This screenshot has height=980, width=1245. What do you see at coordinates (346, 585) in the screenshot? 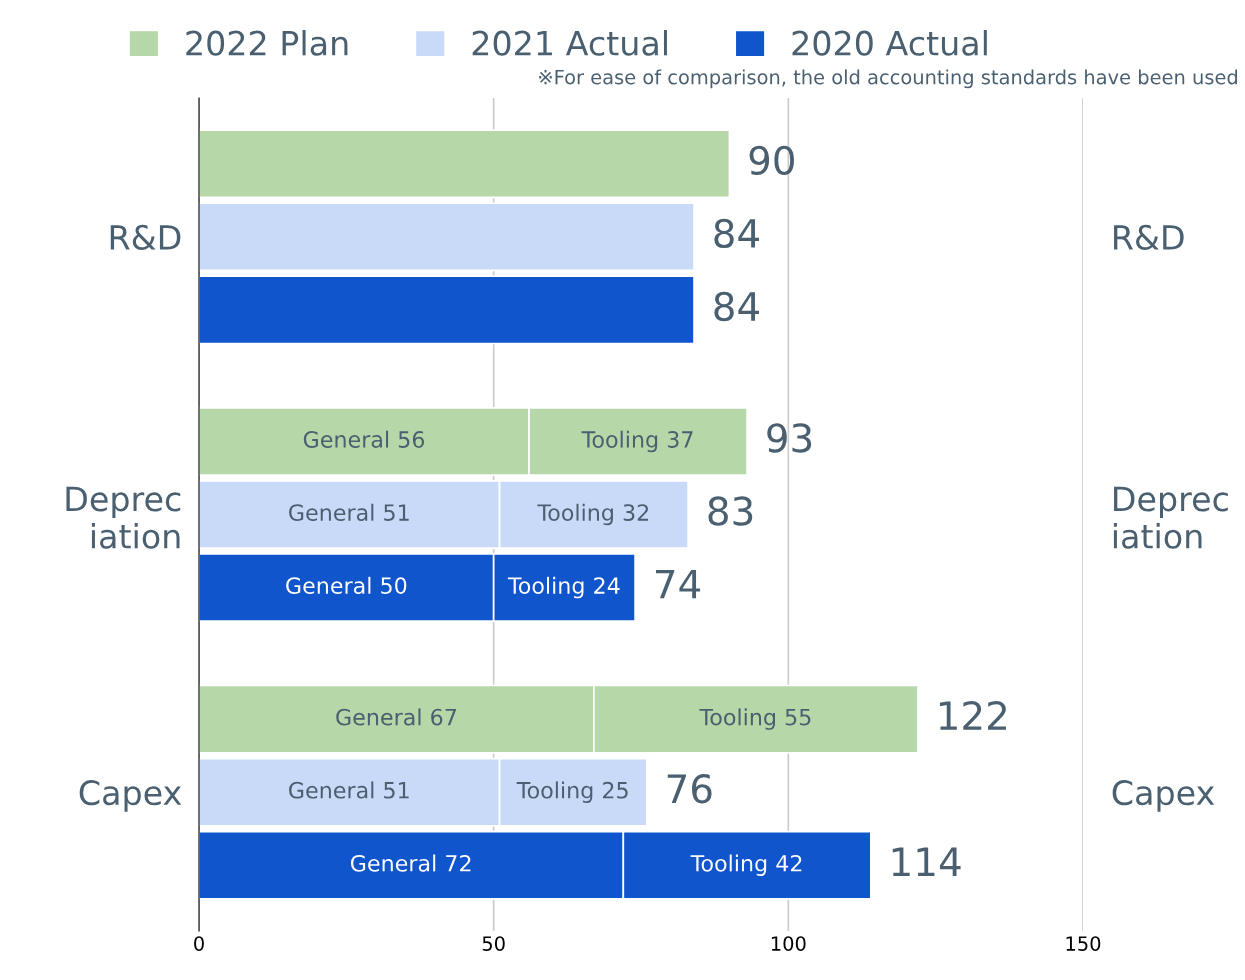
I see `data-label: General 50` at bounding box center [346, 585].